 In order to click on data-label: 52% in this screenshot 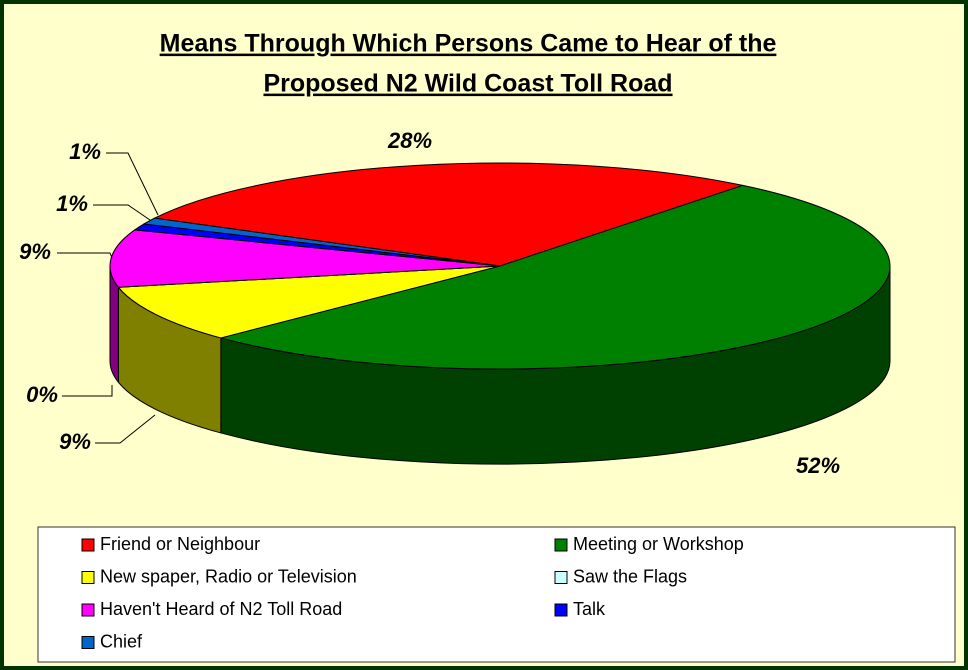, I will do `click(818, 465)`.